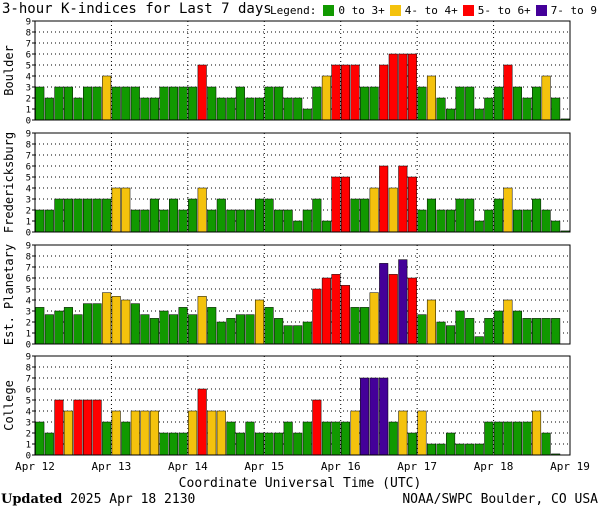 The height and width of the screenshot is (510, 600). I want to click on x-tick-label: Apr 17, so click(417, 466).